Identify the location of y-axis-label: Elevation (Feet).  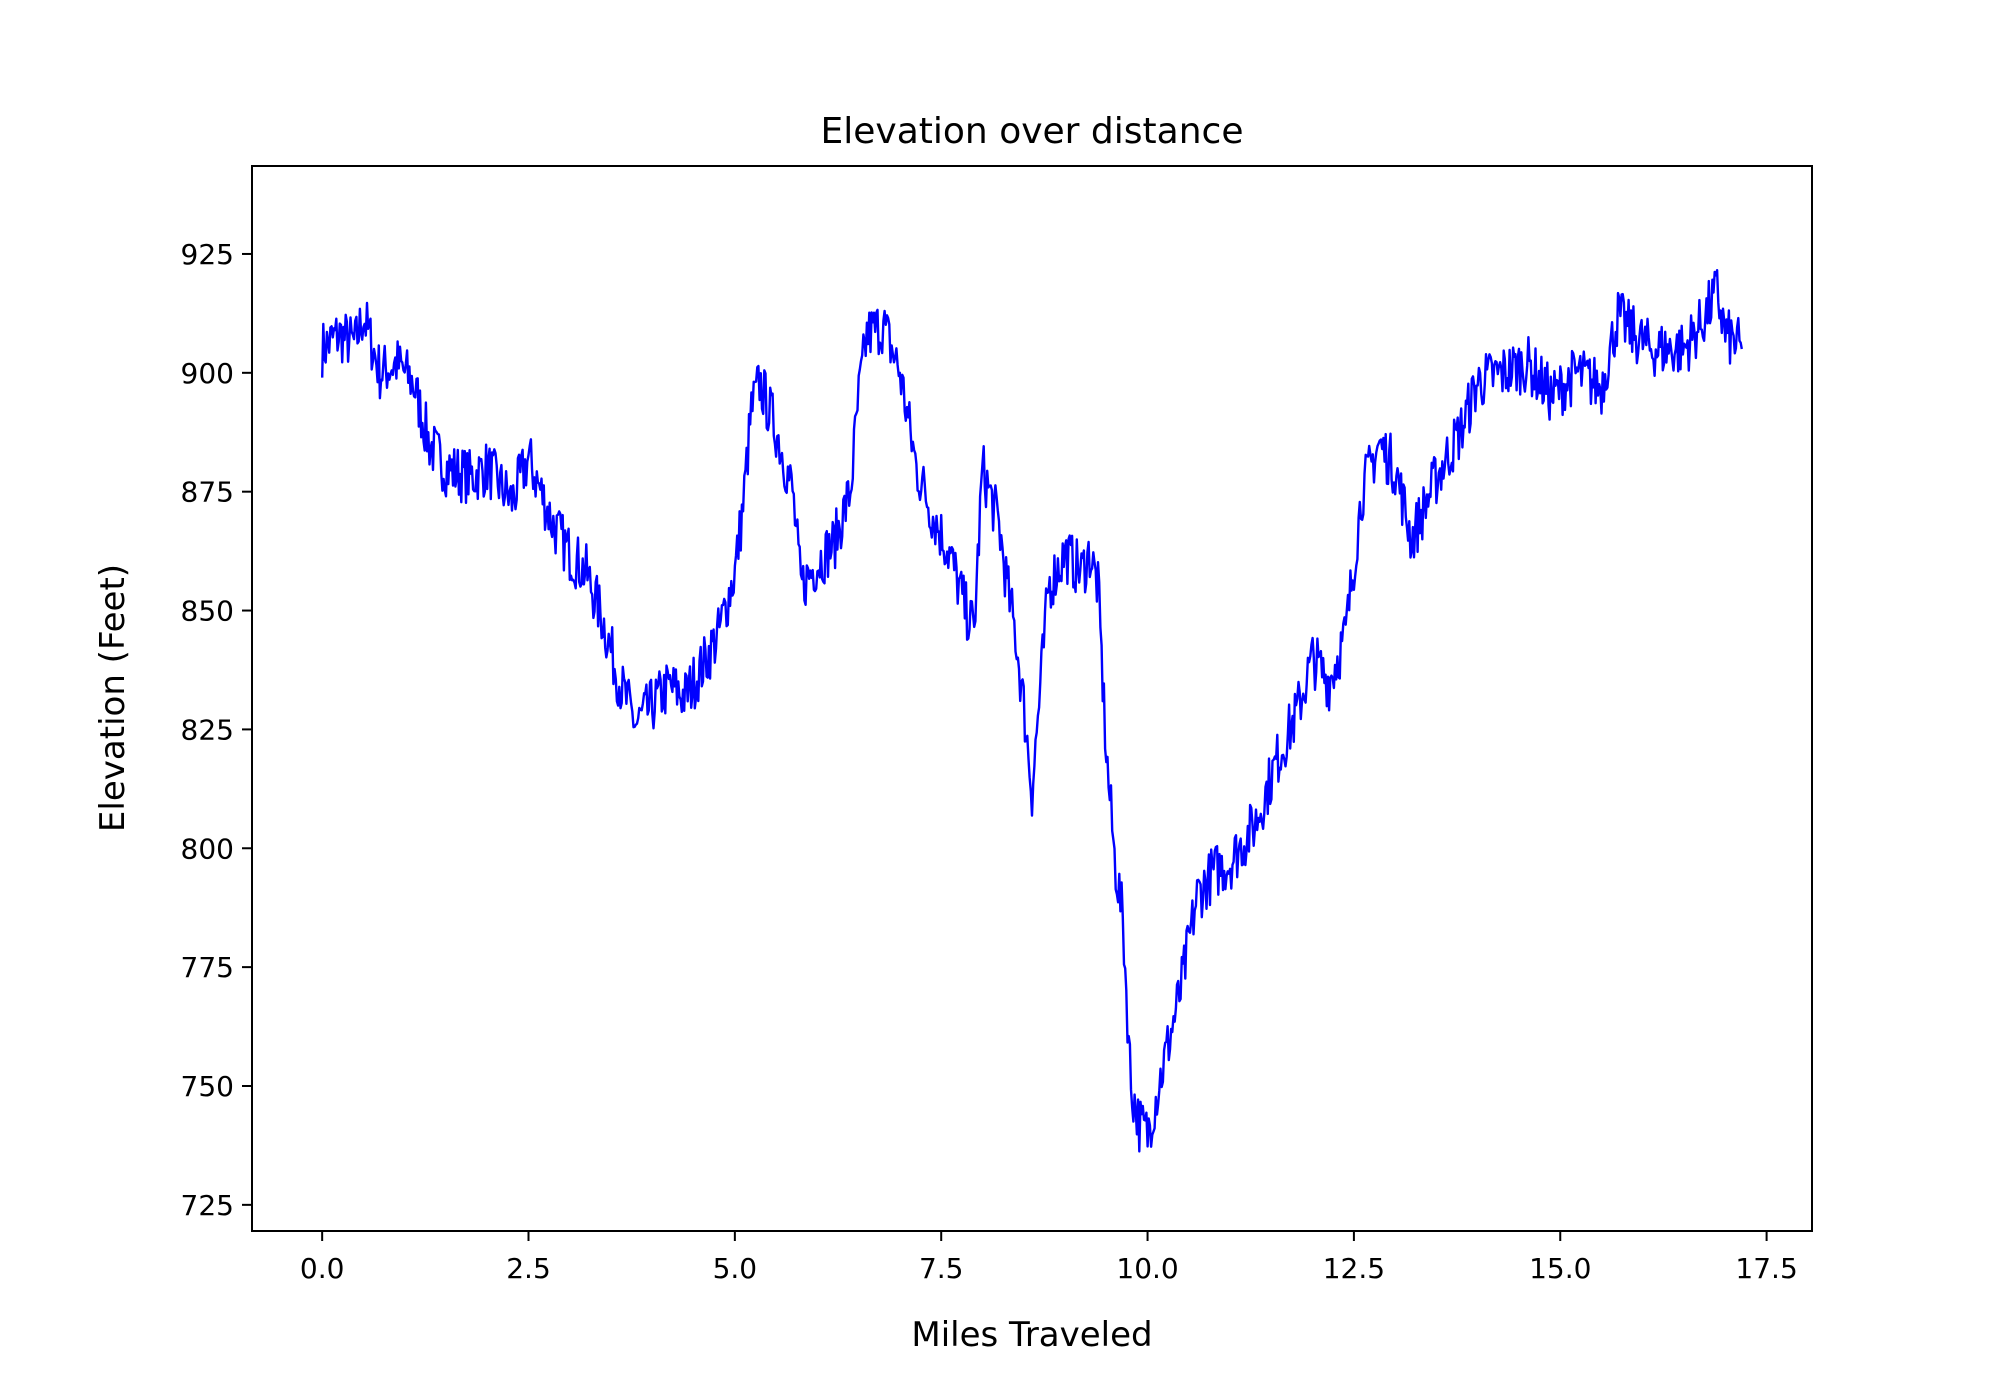
(113, 698).